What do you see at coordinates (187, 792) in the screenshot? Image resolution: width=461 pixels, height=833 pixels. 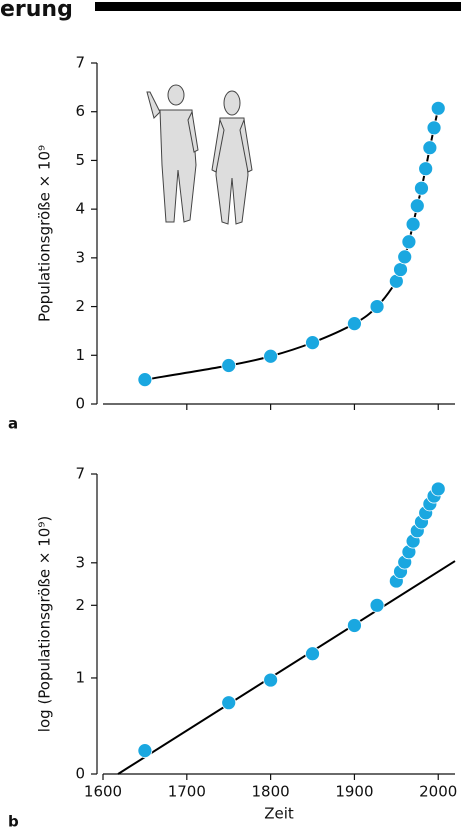 I see `x-tick-label: 1700` at bounding box center [187, 792].